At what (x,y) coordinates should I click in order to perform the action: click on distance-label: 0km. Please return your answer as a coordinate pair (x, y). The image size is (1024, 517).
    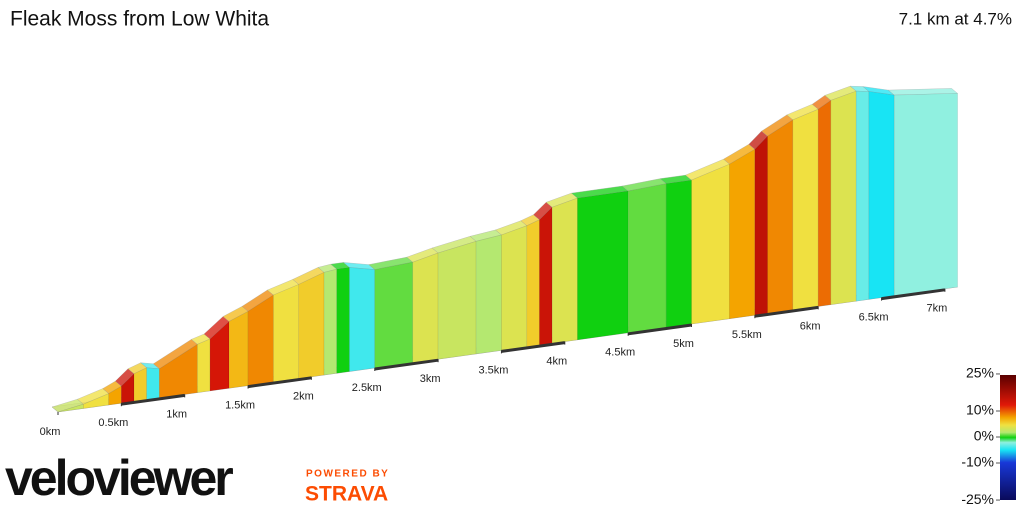
    Looking at the image, I should click on (50, 432).